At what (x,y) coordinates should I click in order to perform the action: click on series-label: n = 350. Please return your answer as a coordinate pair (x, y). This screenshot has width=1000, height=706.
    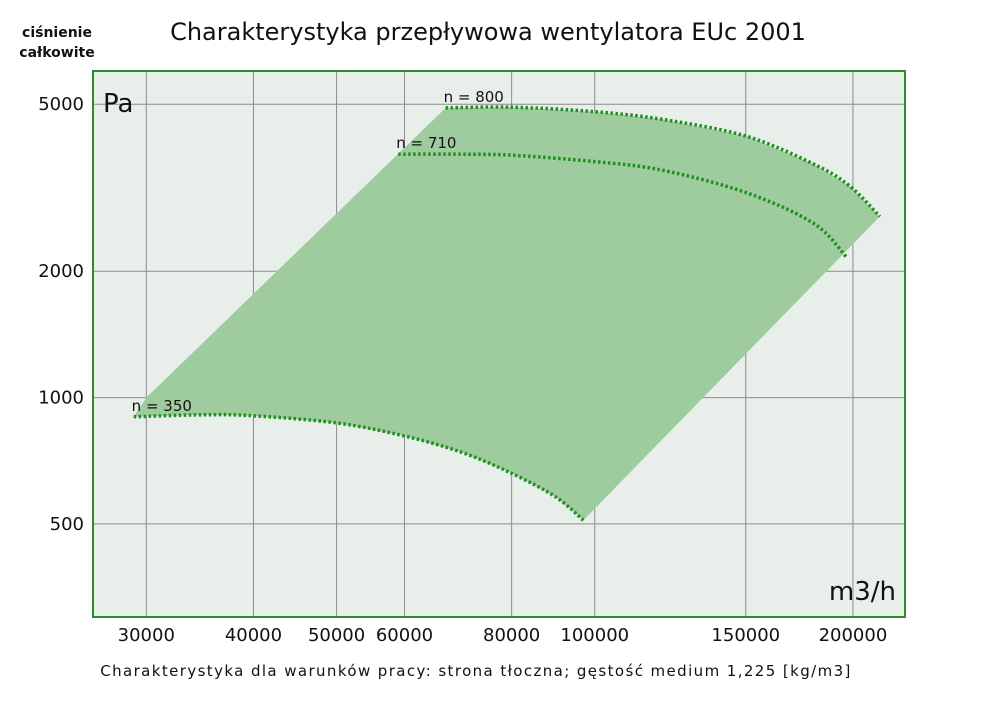
    Looking at the image, I should click on (162, 406).